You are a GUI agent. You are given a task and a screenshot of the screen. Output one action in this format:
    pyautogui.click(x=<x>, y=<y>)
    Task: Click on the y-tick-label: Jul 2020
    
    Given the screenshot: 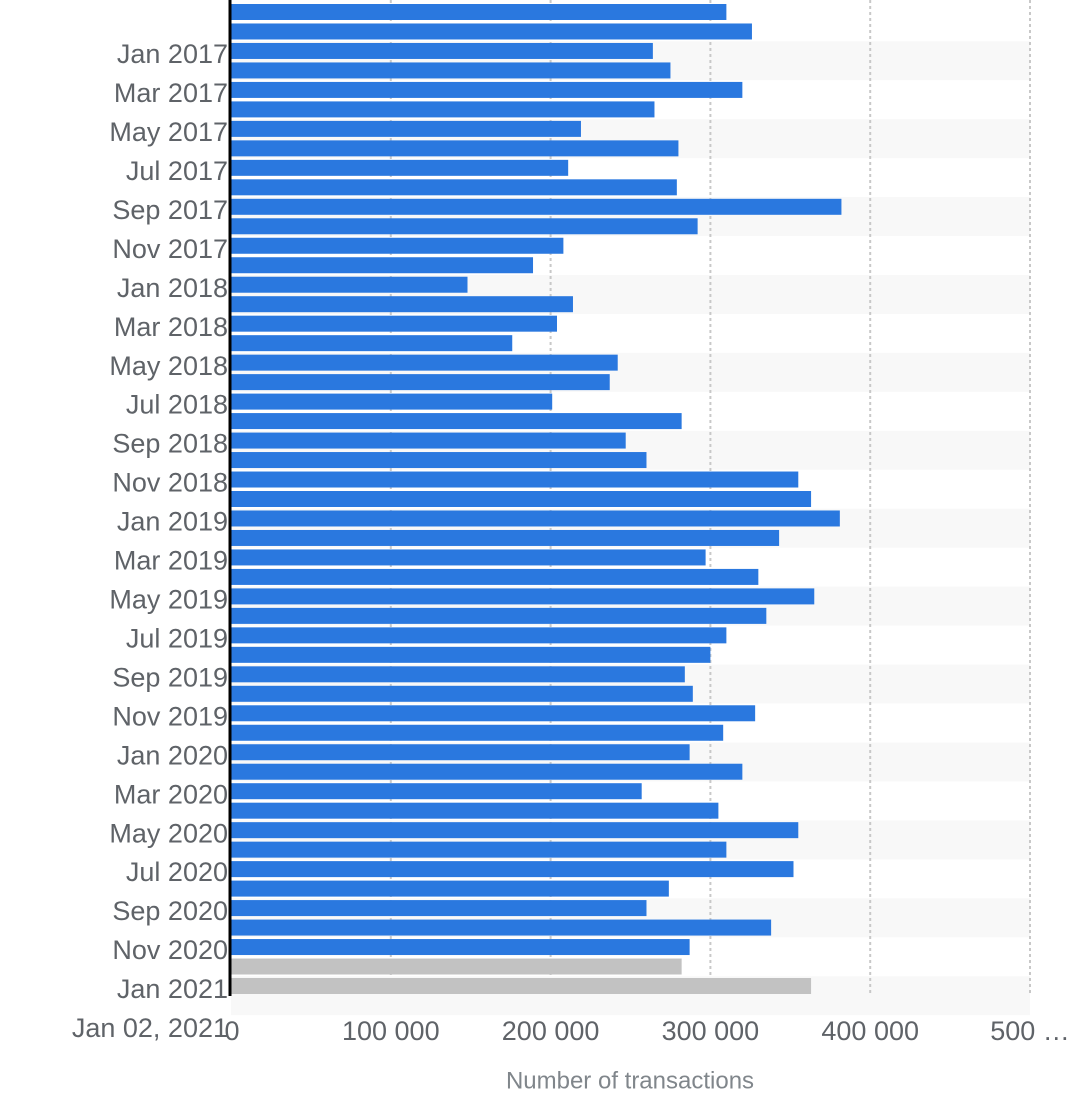 What is the action you would take?
    pyautogui.click(x=177, y=872)
    